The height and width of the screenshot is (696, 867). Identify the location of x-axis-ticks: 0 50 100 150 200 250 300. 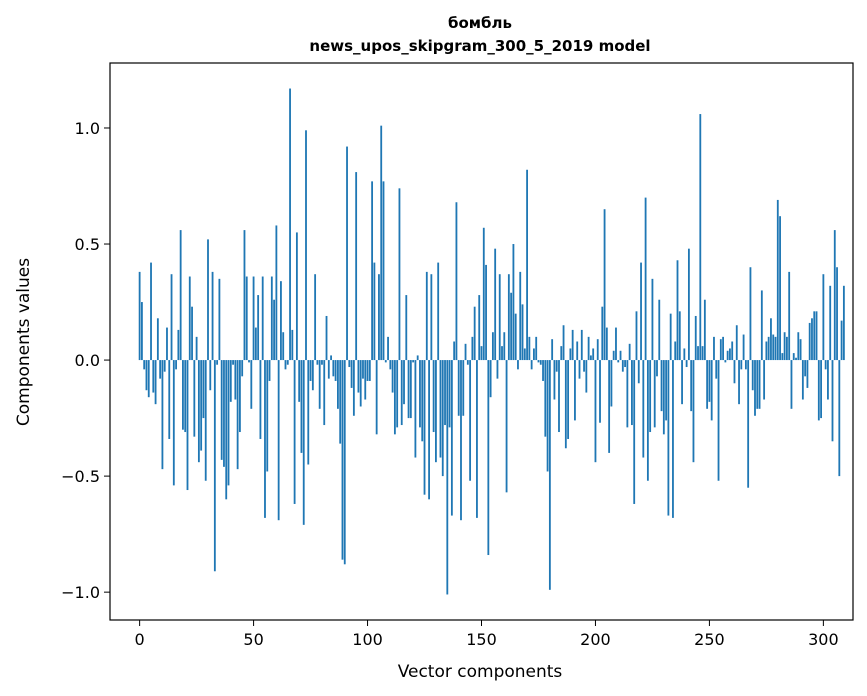
(487, 634).